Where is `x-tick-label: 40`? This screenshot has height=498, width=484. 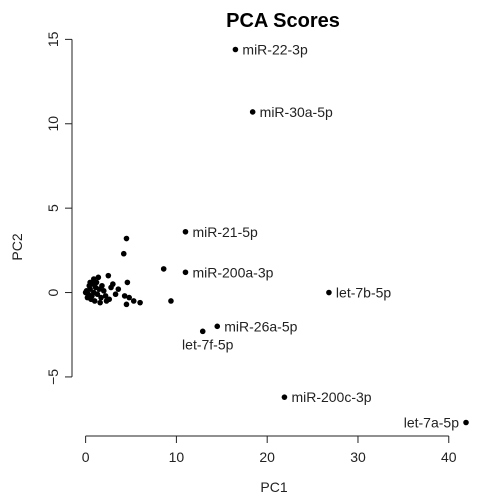
x-tick-label: 40 is located at coordinates (449, 457).